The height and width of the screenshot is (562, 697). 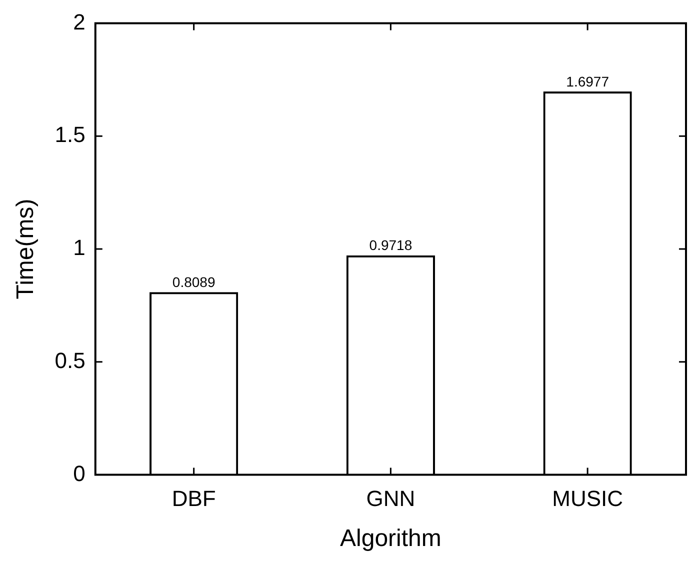 What do you see at coordinates (194, 499) in the screenshot?
I see `x-tick-label: DBF` at bounding box center [194, 499].